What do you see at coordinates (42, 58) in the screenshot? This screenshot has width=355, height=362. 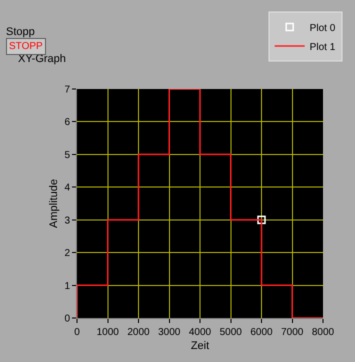 I see `chart-title: XY-Graph` at bounding box center [42, 58].